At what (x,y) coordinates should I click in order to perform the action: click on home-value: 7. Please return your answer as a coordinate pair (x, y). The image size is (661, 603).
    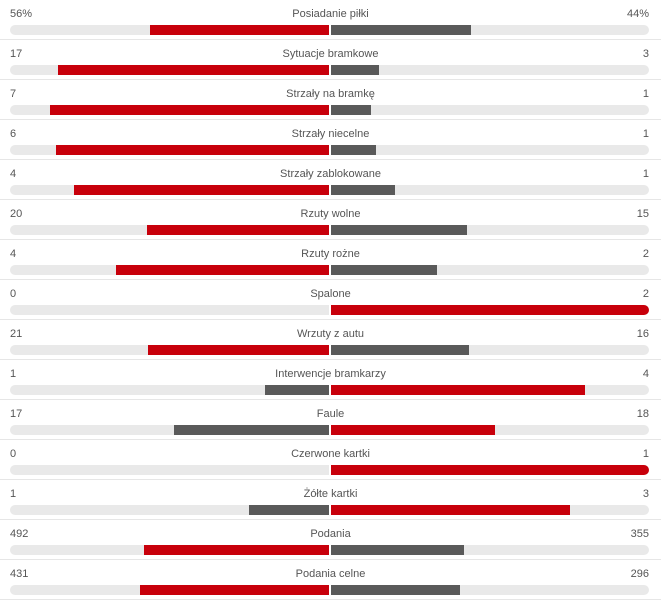
    Looking at the image, I should click on (13, 94).